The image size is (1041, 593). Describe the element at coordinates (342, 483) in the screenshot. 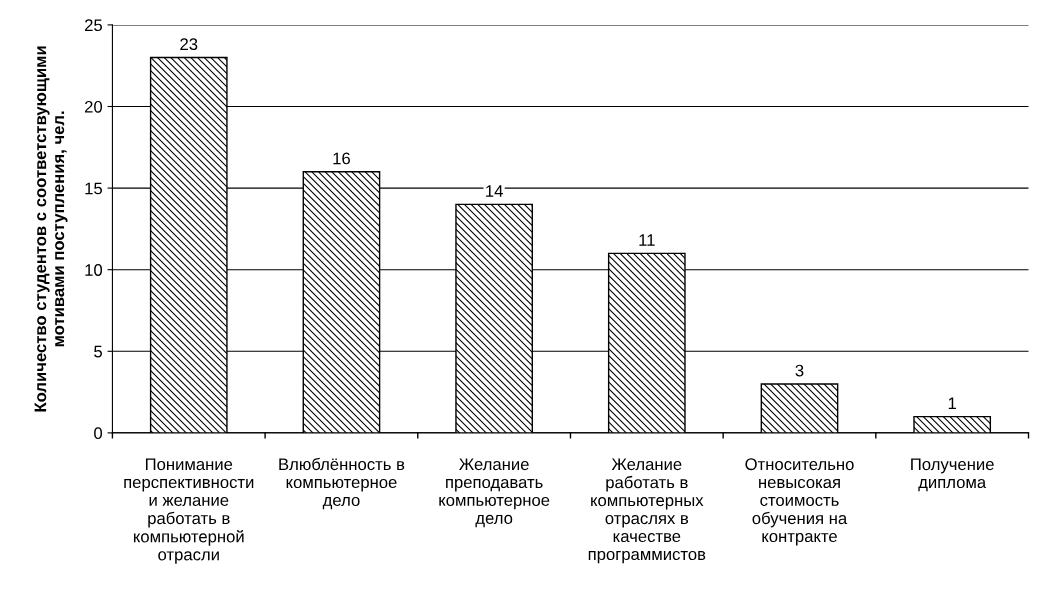

I see `x-tick-label: Влюблённость в компьютерное дело` at that location.